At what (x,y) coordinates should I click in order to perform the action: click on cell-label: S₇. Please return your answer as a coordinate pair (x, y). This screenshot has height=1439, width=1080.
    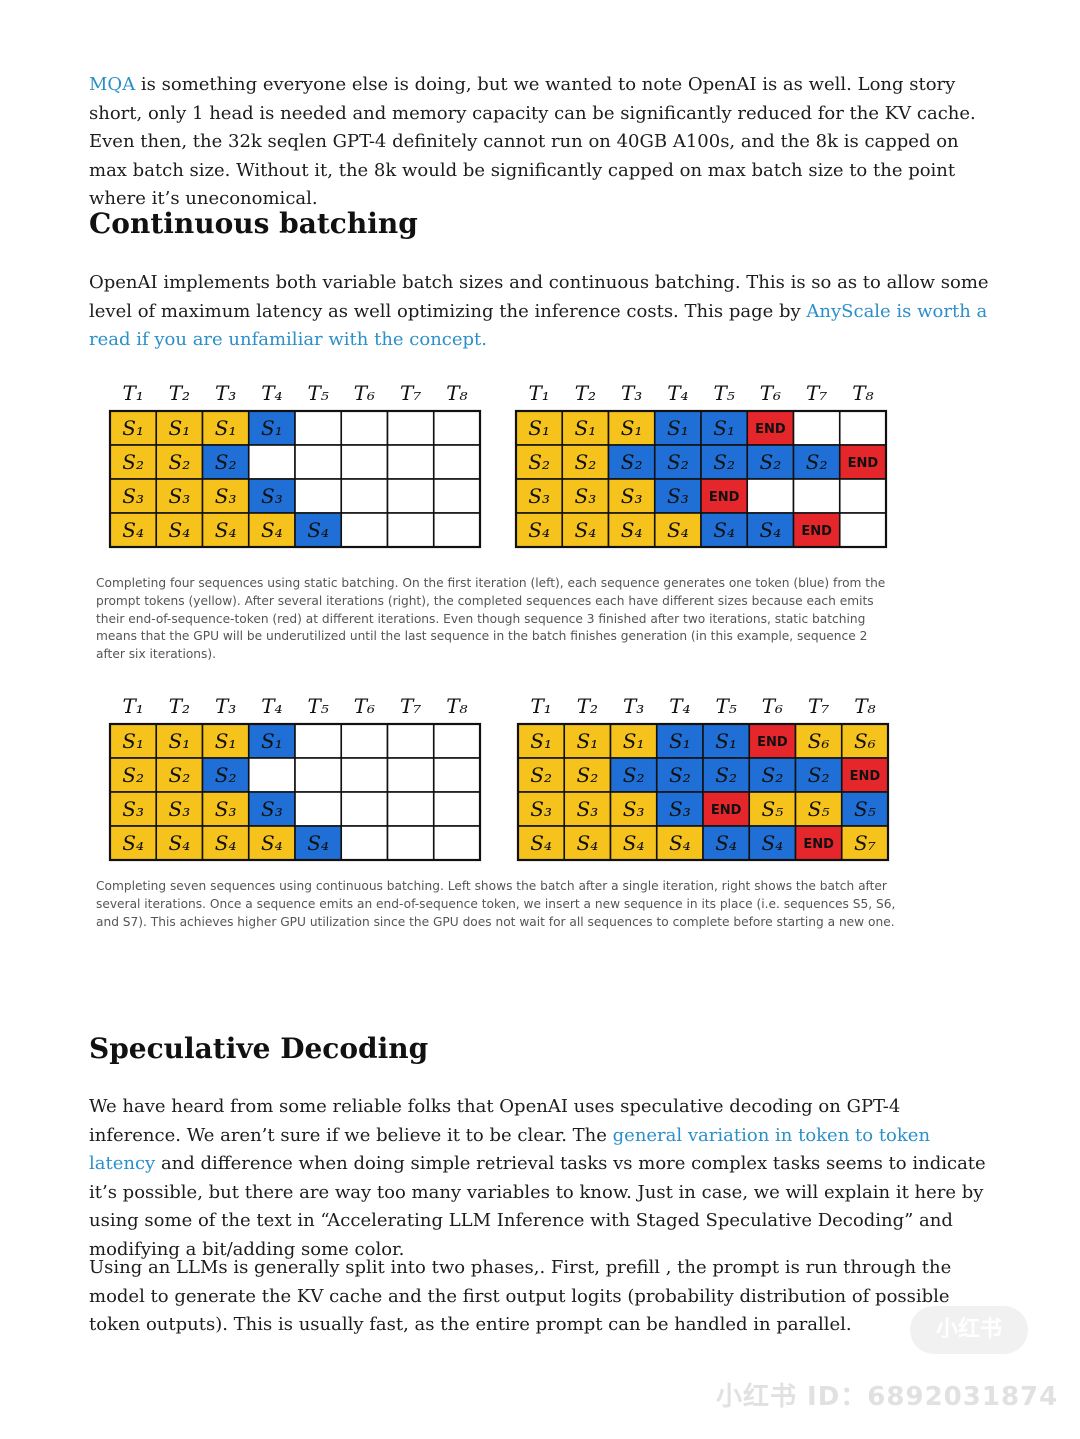
    Looking at the image, I should click on (865, 843).